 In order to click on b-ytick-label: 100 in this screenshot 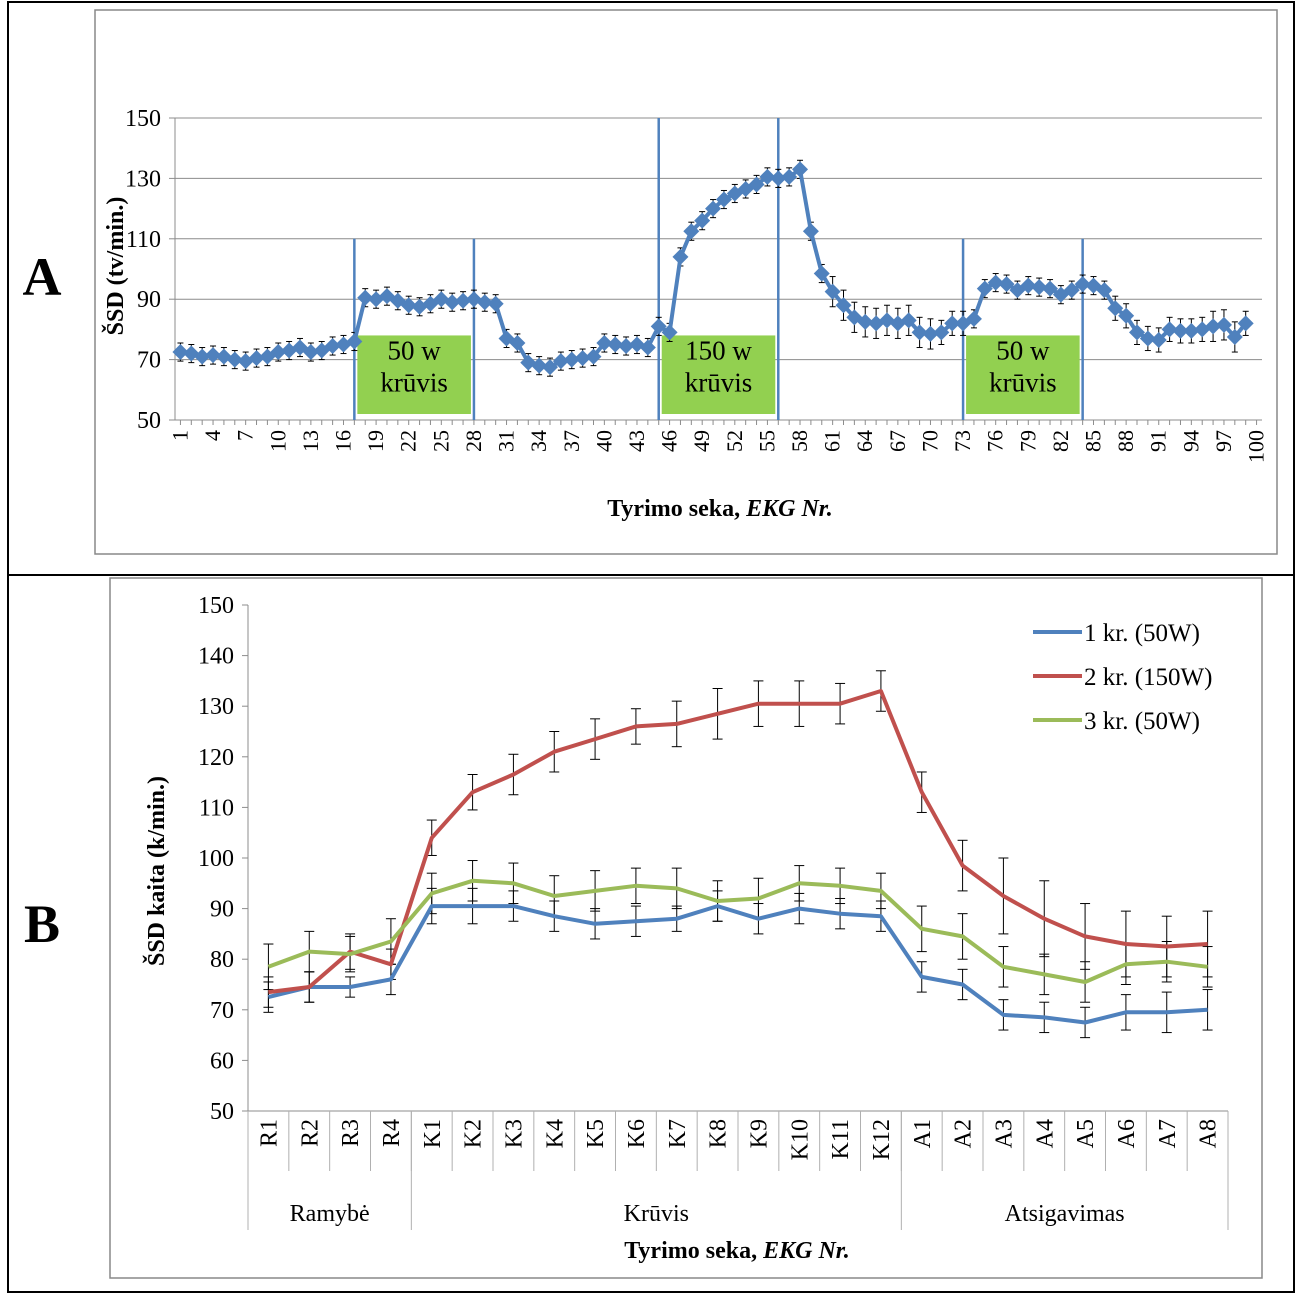, I will do `click(216, 859)`.